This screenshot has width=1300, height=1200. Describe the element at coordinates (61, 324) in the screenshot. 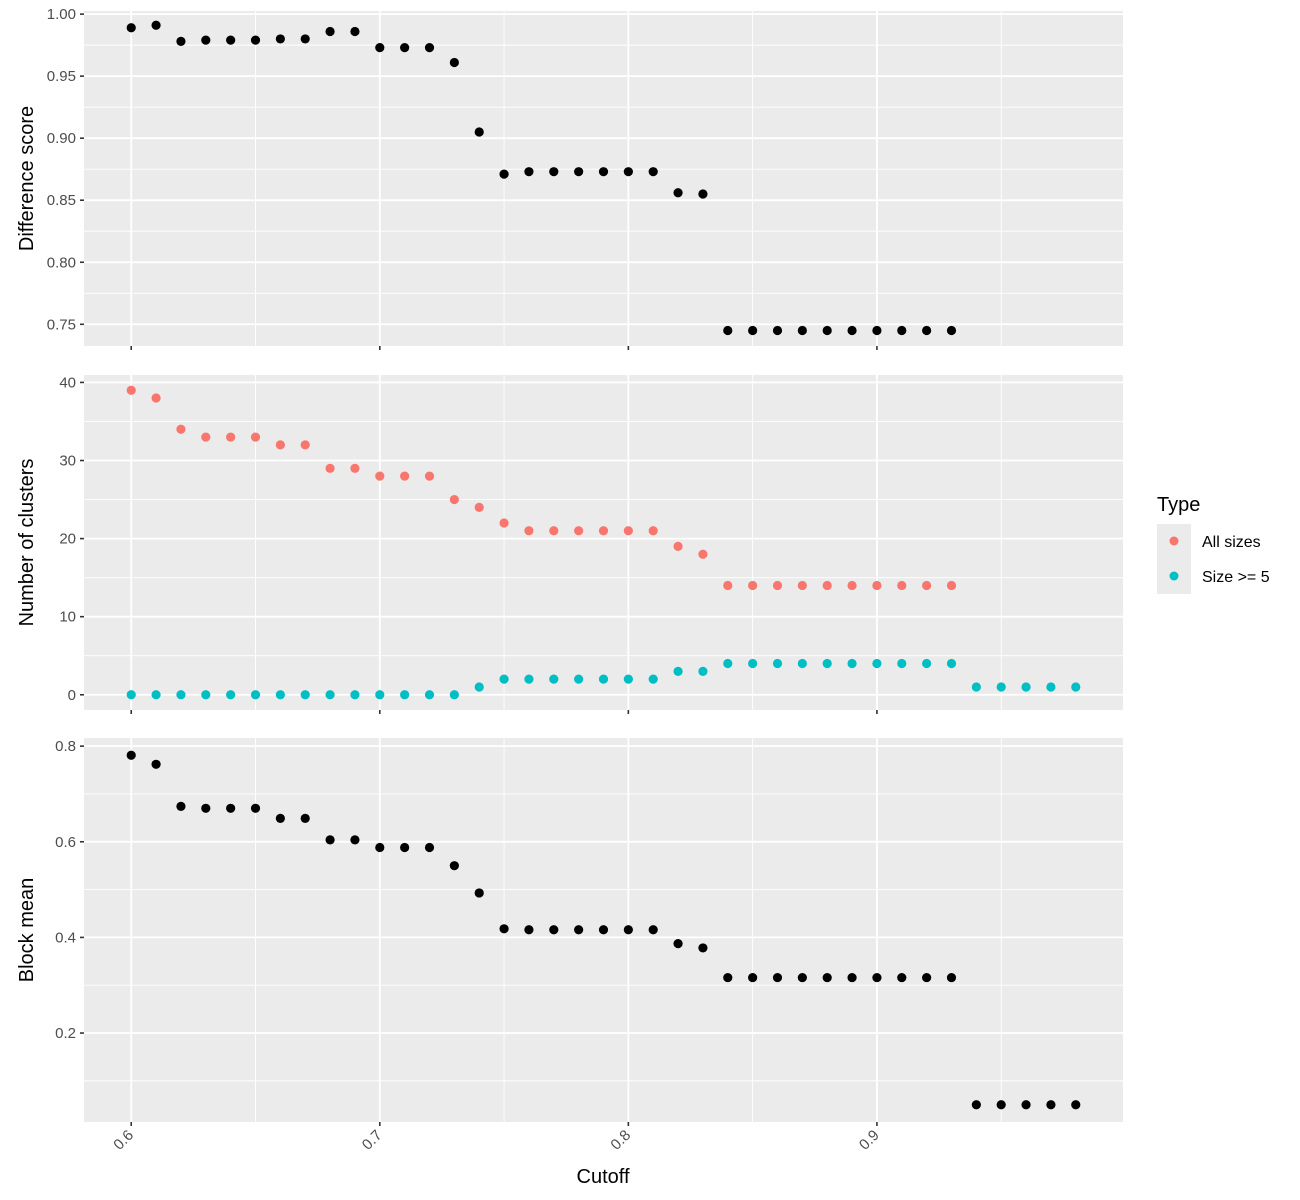

I see `y-tick-label: 0.75` at that location.